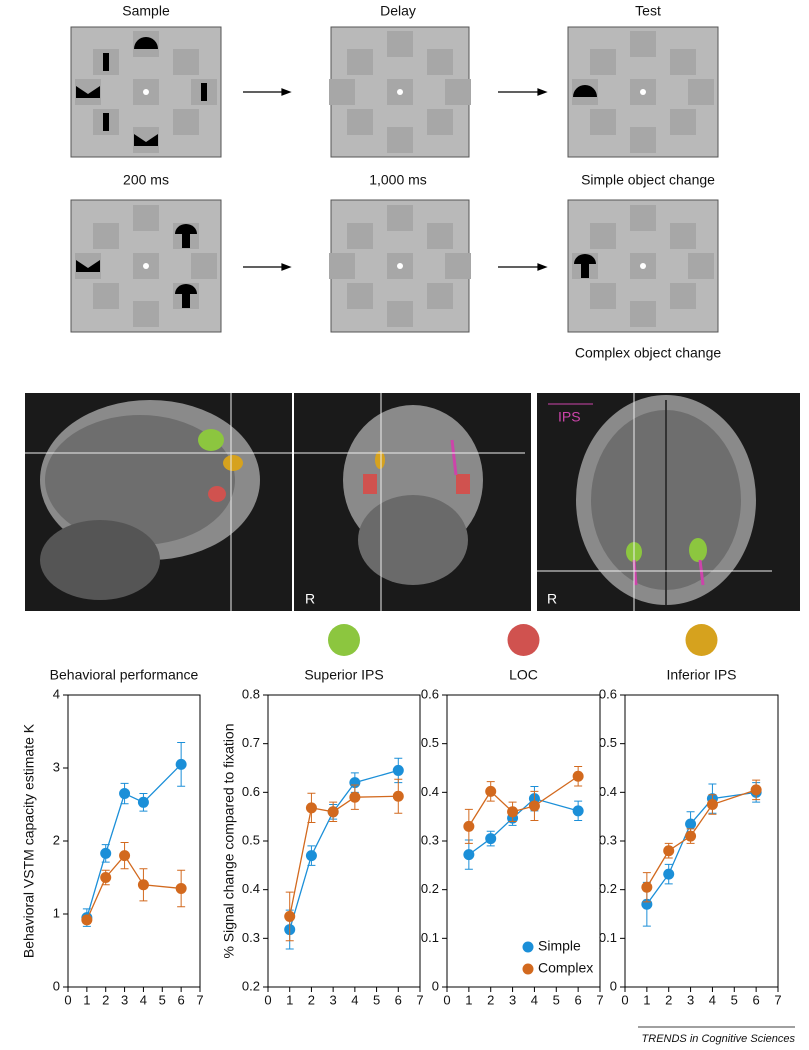  I want to click on y-axis-label: Behavioral VSTM capacity estimate K, so click(29, 840).